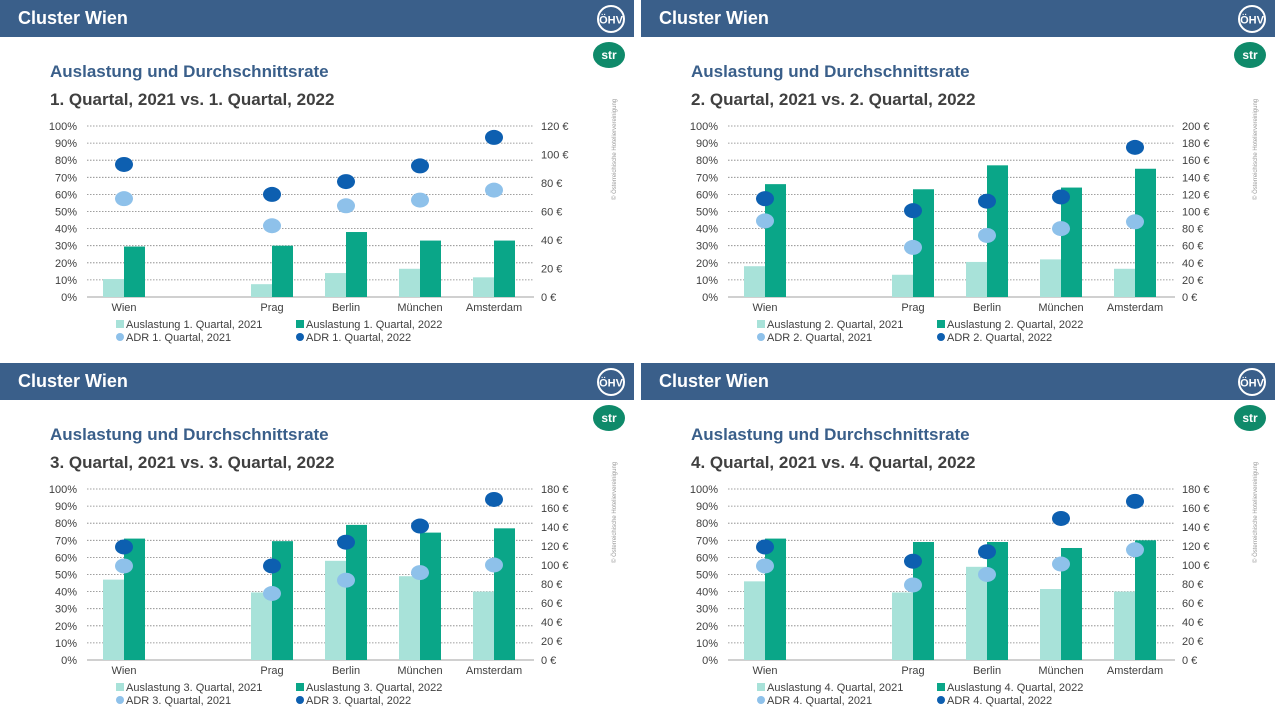 This screenshot has width=1275, height=718. What do you see at coordinates (999, 338) in the screenshot?
I see `legend-label: ADR 2. Quartal, 2022` at bounding box center [999, 338].